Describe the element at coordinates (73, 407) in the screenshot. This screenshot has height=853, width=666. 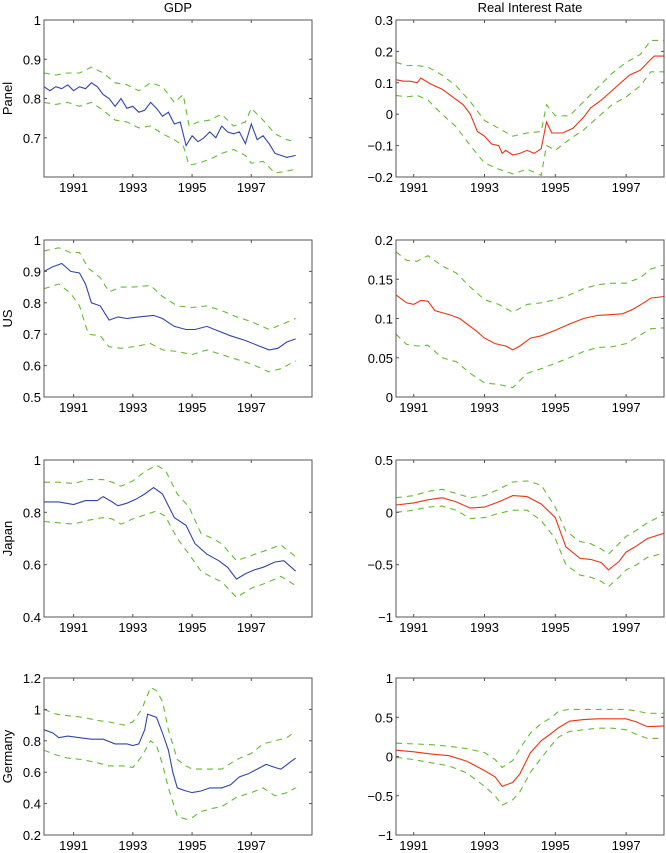
I see `us-gdp-xtick-label: 1991` at that location.